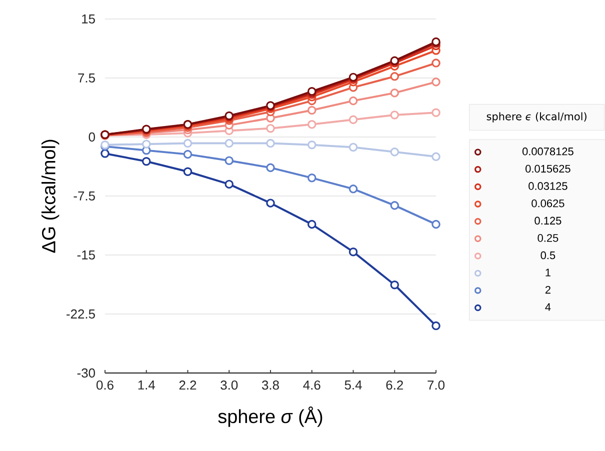 This screenshot has width=605, height=451. Describe the element at coordinates (548, 220) in the screenshot. I see `text: 0.125` at that location.